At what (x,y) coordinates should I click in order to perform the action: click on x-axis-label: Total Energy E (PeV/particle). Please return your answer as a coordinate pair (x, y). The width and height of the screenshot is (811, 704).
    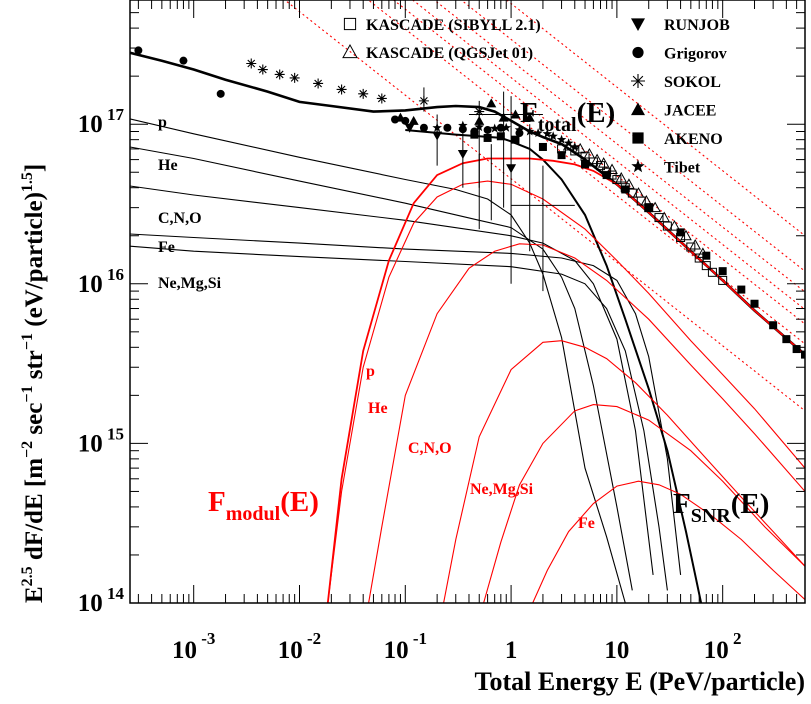
    Looking at the image, I should click on (640, 681).